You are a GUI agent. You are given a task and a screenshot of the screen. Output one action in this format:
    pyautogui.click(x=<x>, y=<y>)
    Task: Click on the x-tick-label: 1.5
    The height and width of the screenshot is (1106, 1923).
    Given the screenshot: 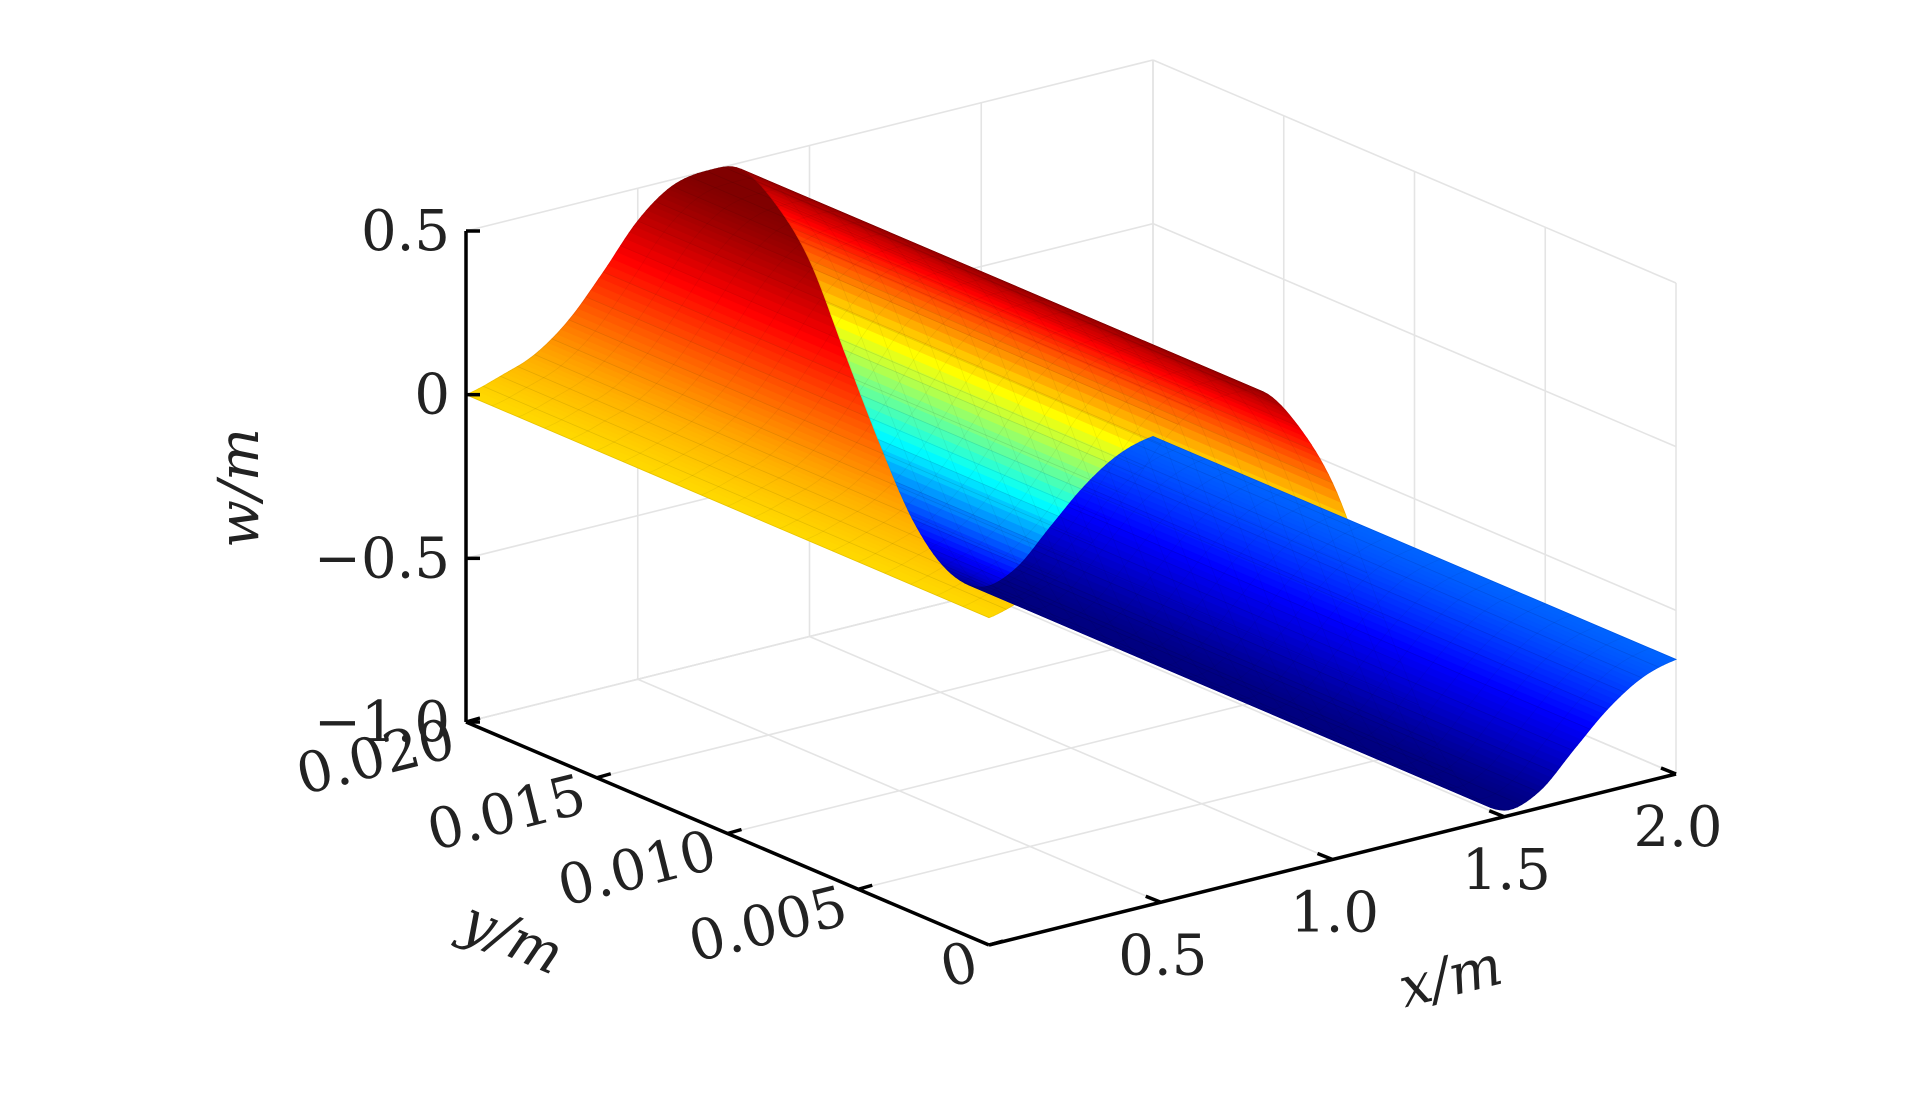 What is the action you would take?
    pyautogui.click(x=1506, y=870)
    